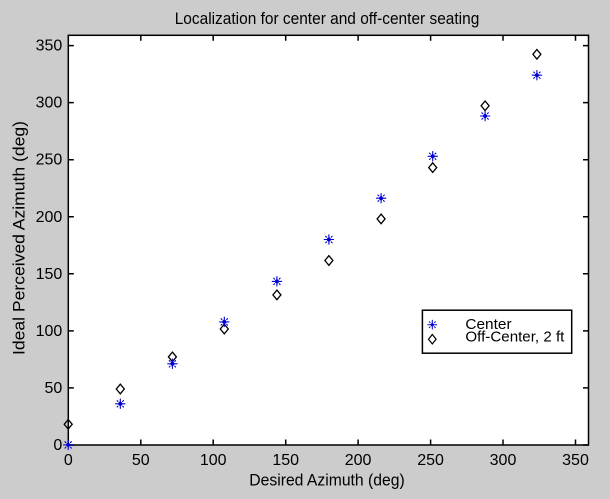  What do you see at coordinates (488, 325) in the screenshot?
I see `svg-text: Center` at bounding box center [488, 325].